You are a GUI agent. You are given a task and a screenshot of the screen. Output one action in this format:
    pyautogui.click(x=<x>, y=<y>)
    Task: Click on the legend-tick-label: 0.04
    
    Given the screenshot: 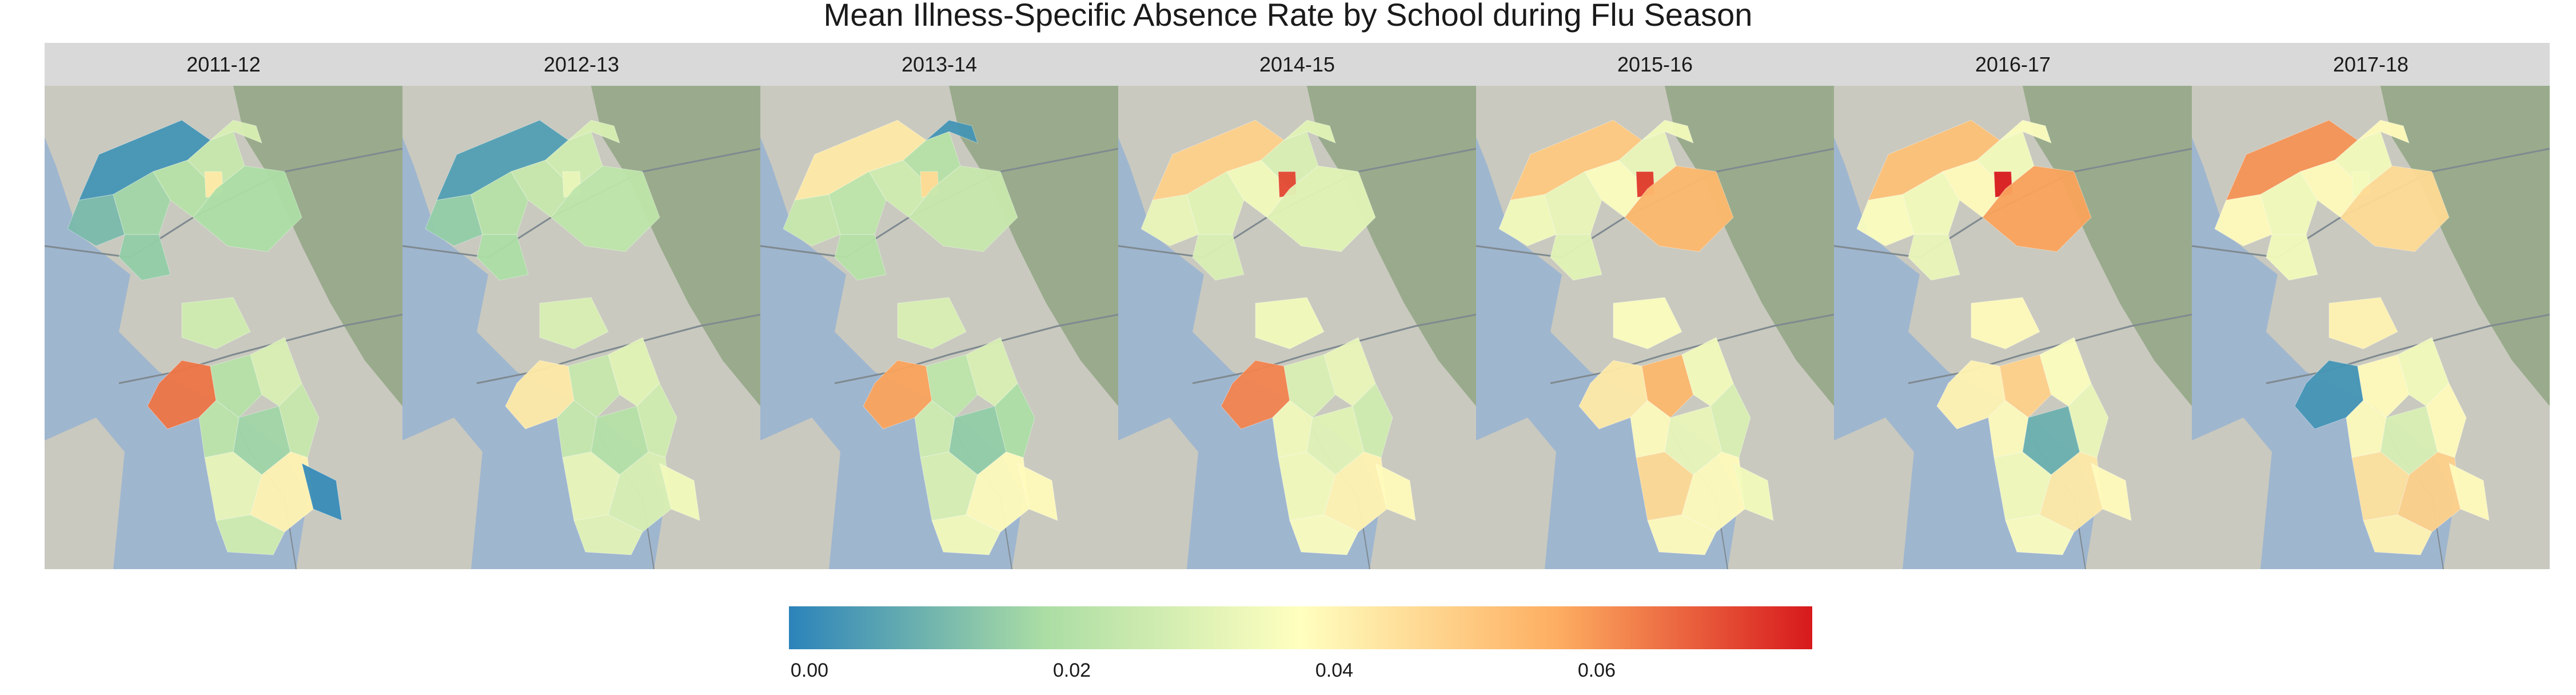 What is the action you would take?
    pyautogui.click(x=1334, y=670)
    